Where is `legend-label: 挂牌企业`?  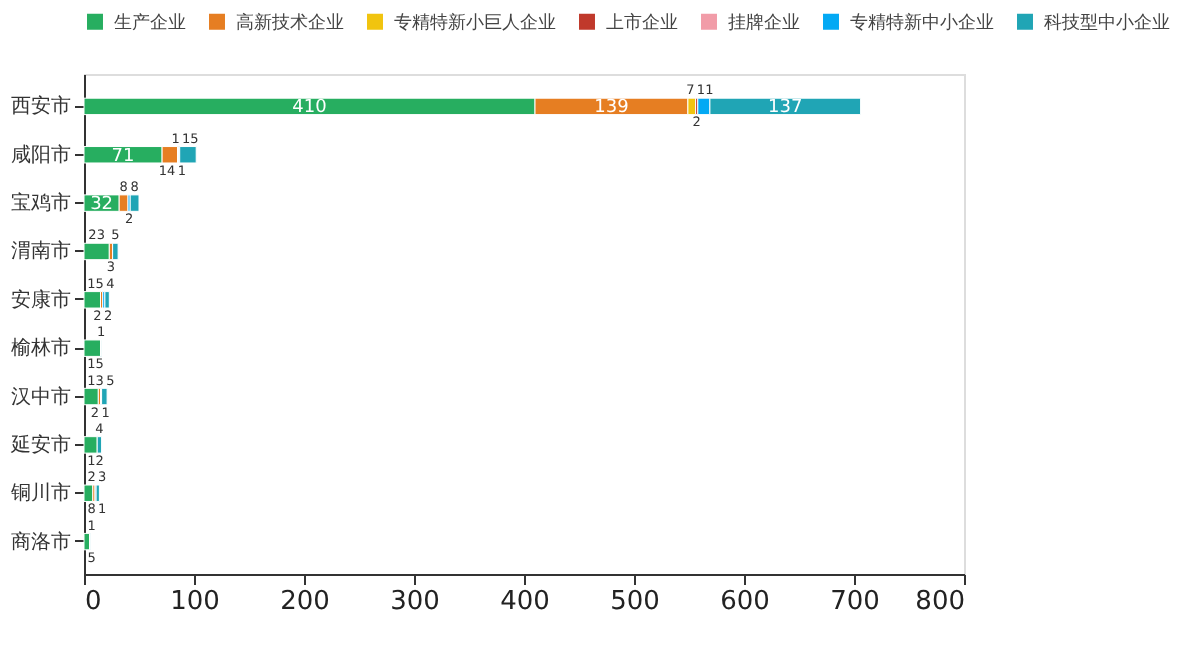 legend-label: 挂牌企业 is located at coordinates (764, 22).